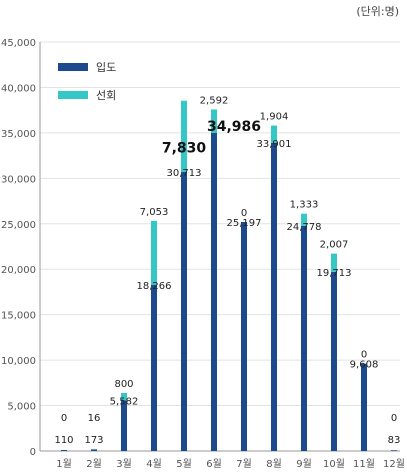  Describe the element at coordinates (364, 365) in the screenshot. I see `data-label-entry: 9,608` at that location.